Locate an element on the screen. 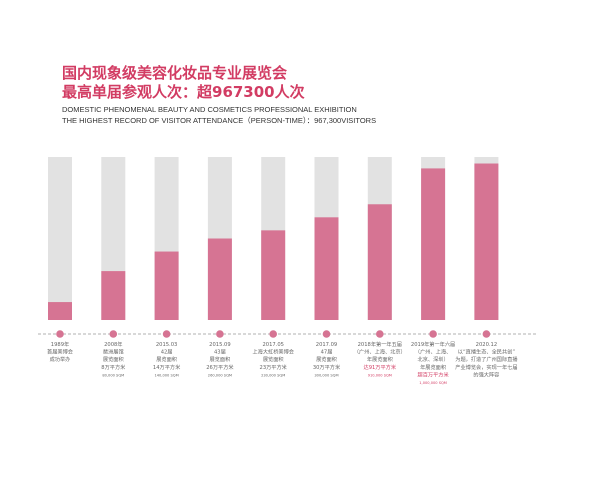 This screenshot has width=600, height=504. timeline-label: 2015.09 is located at coordinates (219, 345).